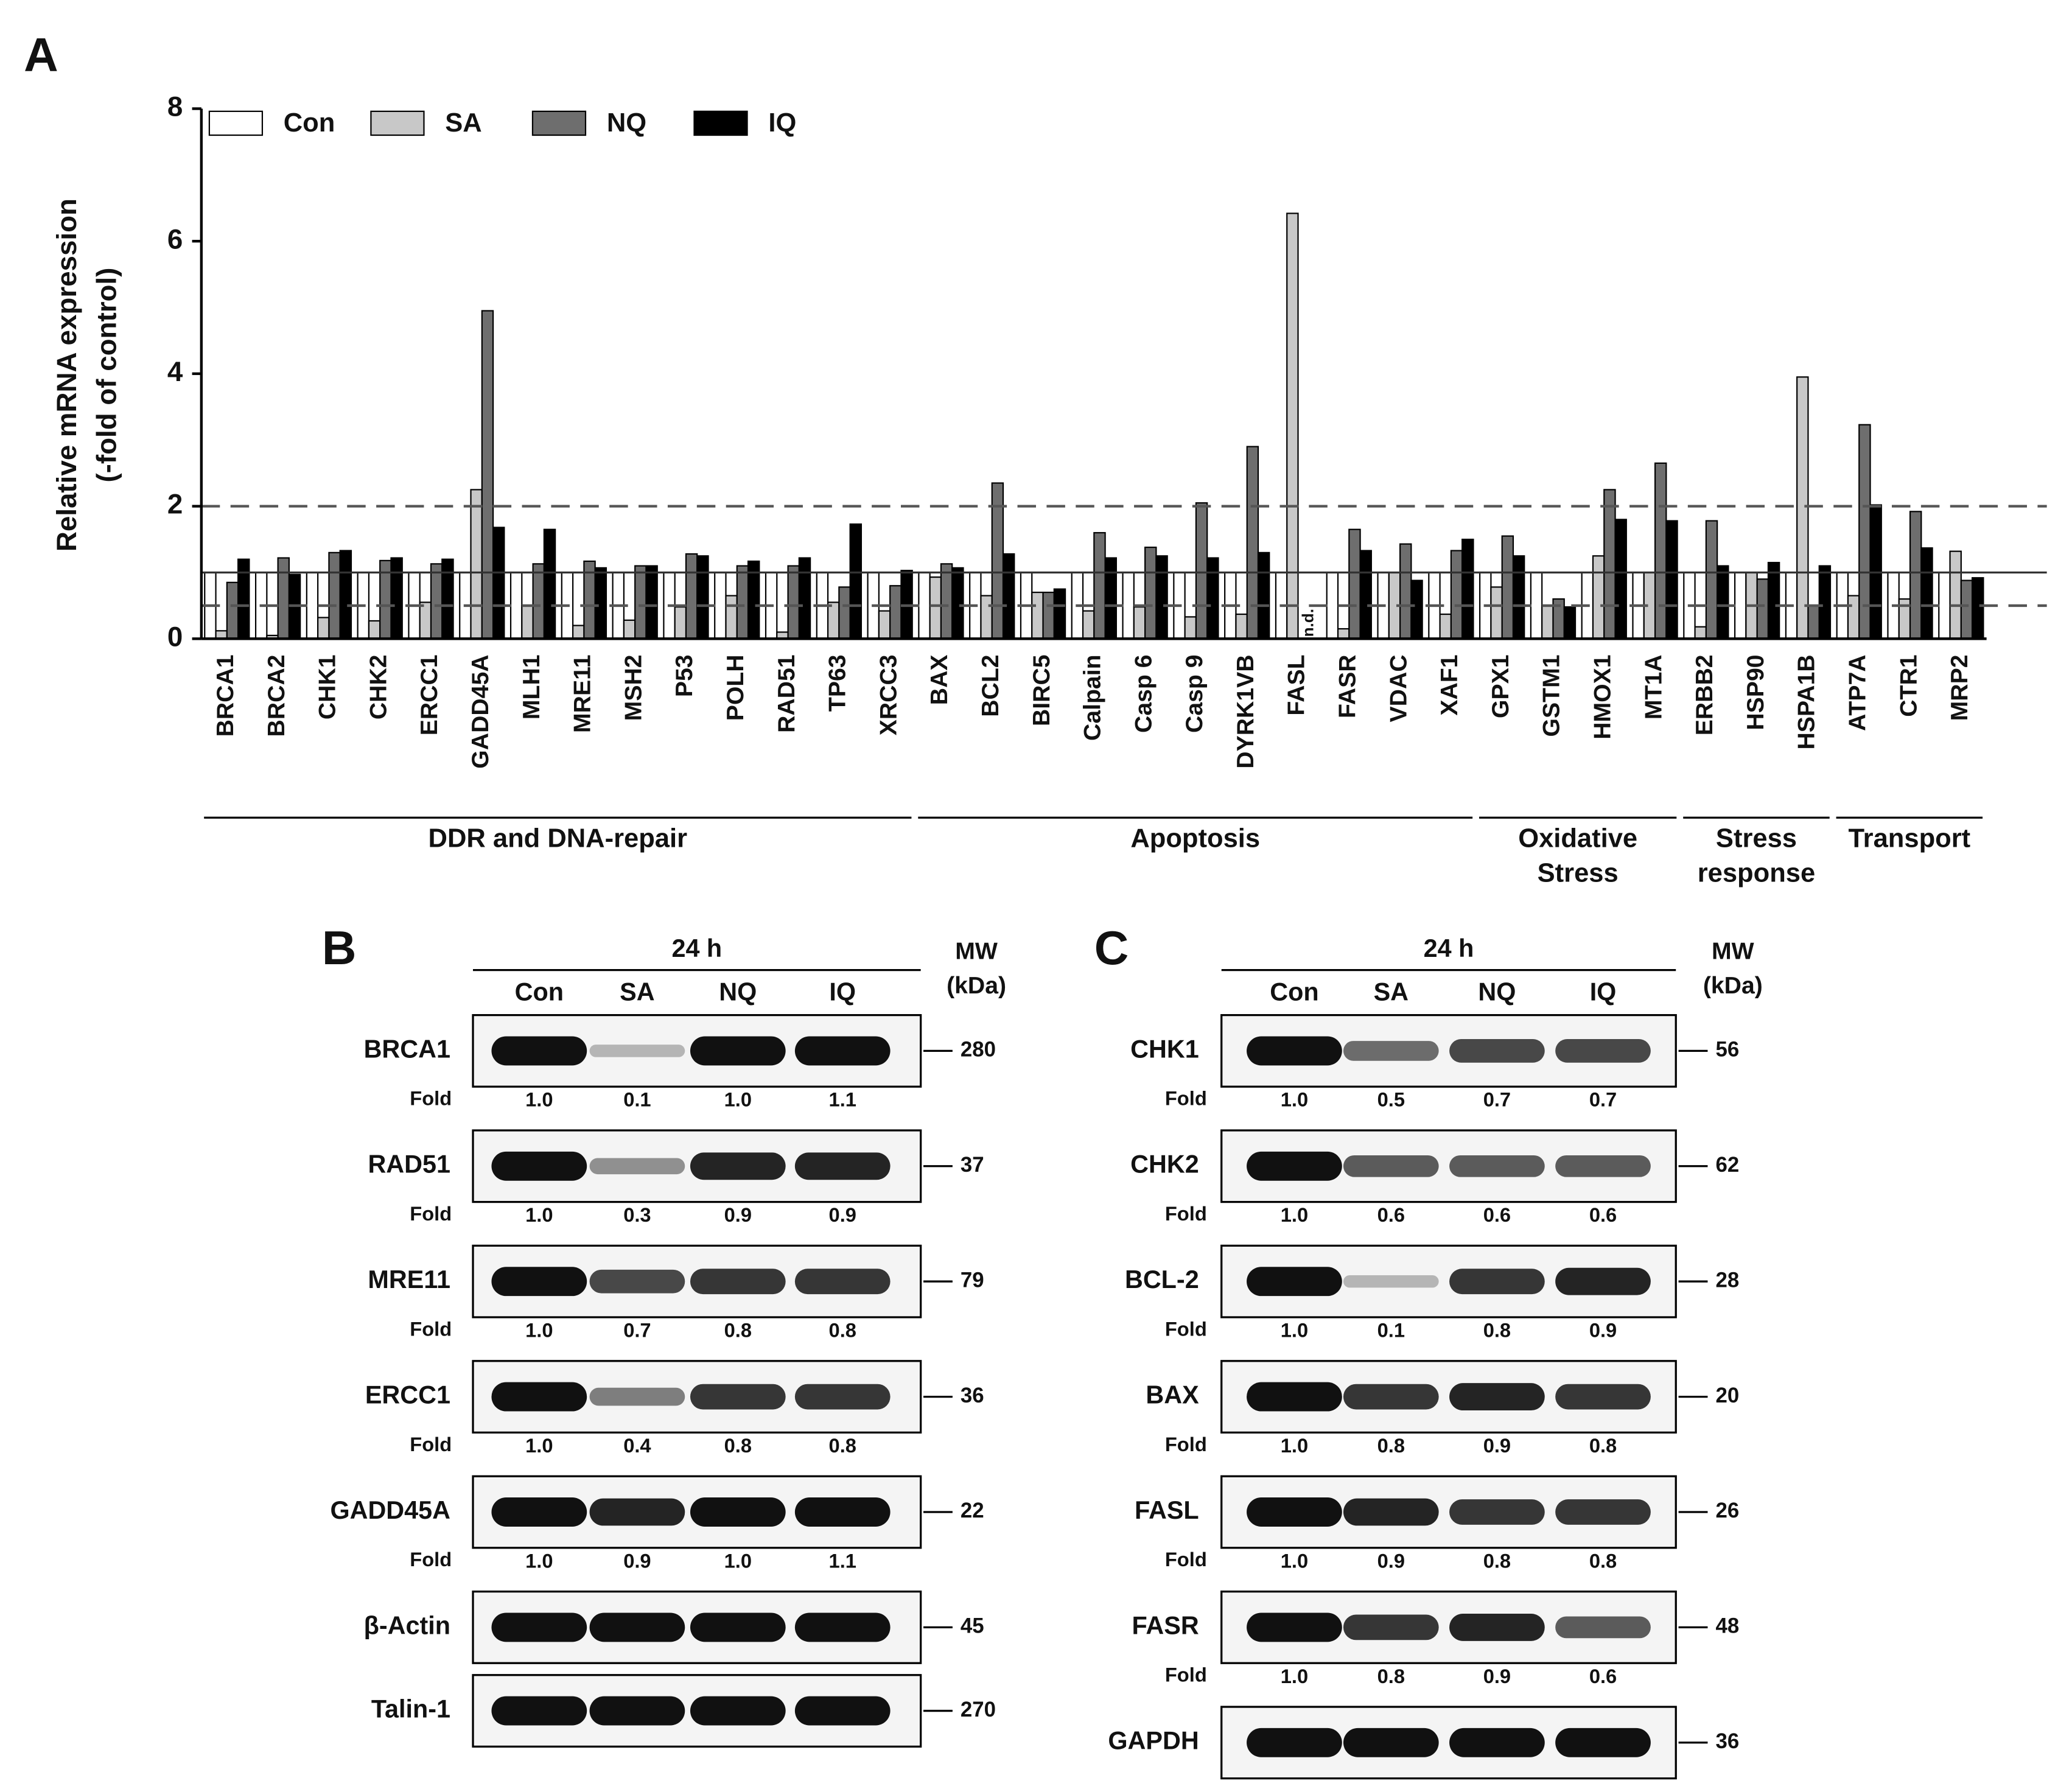  Describe the element at coordinates (1297, 685) in the screenshot. I see `x-tick-label: FASL` at that location.